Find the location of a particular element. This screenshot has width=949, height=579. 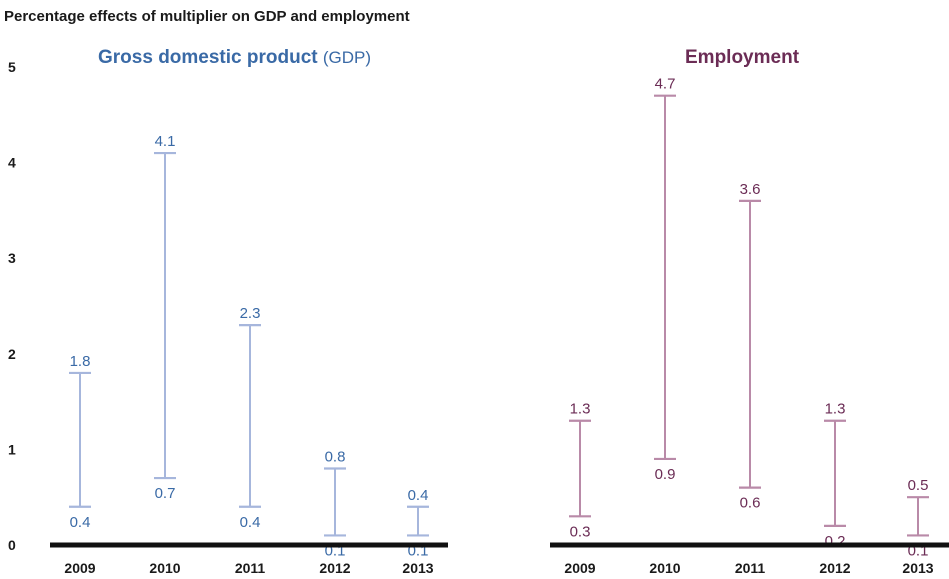

gdp-high-label: 0.4 is located at coordinates (418, 495).